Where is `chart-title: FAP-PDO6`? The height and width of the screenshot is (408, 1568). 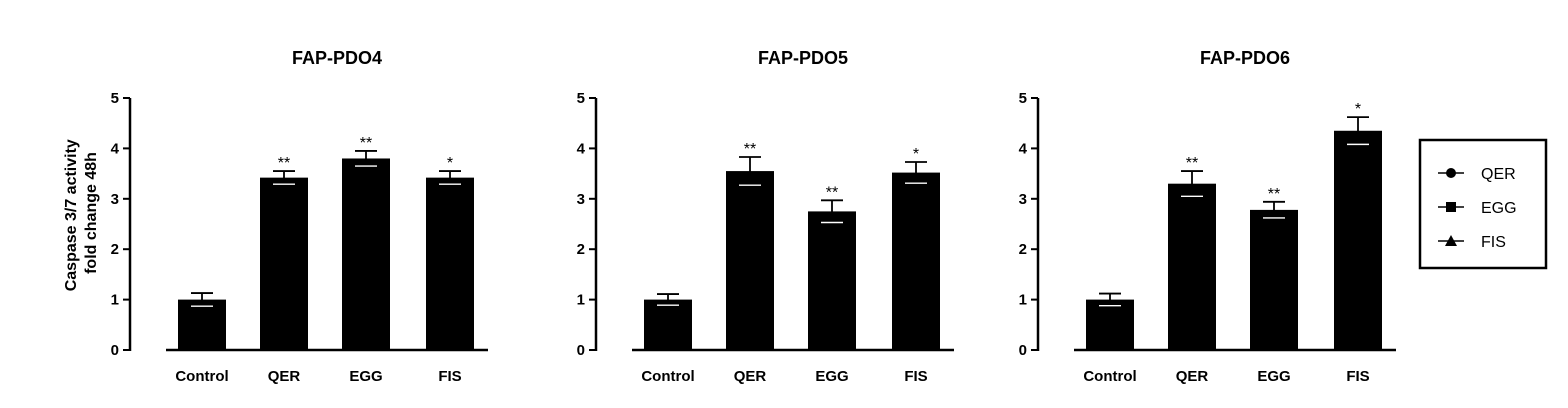 chart-title: FAP-PDO6 is located at coordinates (1245, 58).